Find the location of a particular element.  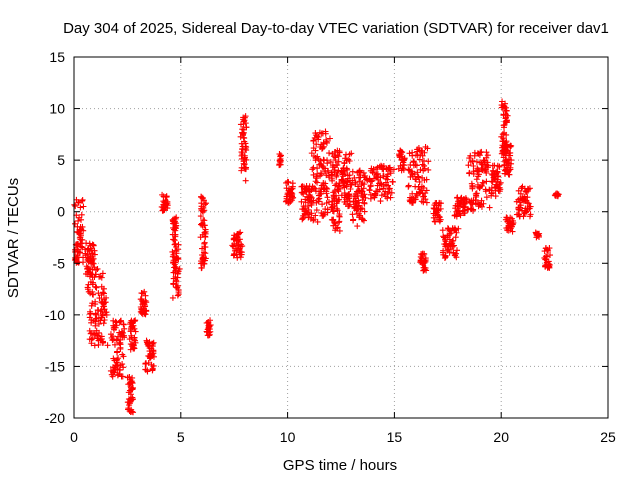

y-tick-label: -15 is located at coordinates (55, 366).